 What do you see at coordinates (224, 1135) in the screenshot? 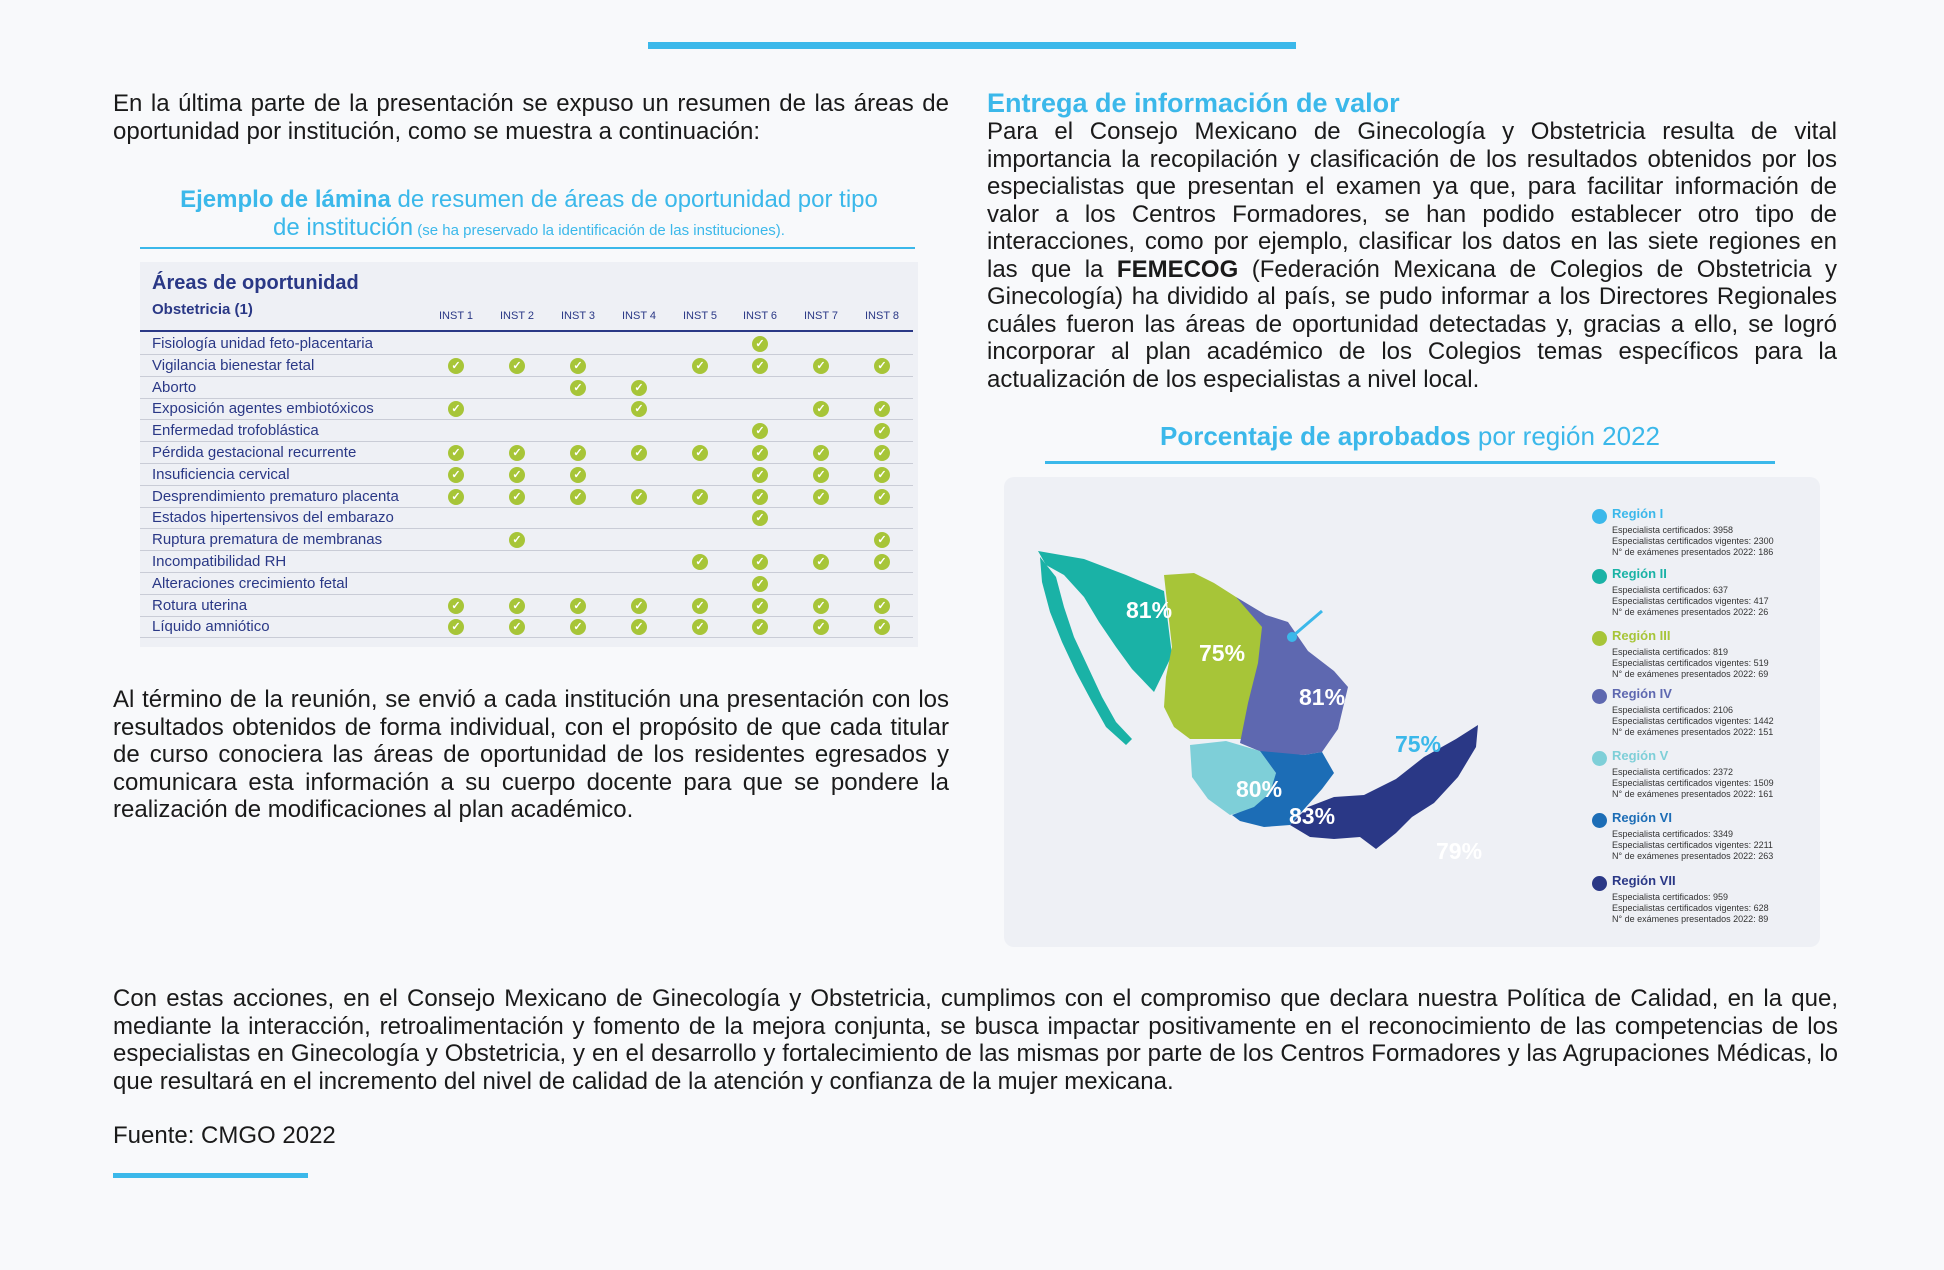
I see `source-note: Fuente: CMGO 2022` at bounding box center [224, 1135].